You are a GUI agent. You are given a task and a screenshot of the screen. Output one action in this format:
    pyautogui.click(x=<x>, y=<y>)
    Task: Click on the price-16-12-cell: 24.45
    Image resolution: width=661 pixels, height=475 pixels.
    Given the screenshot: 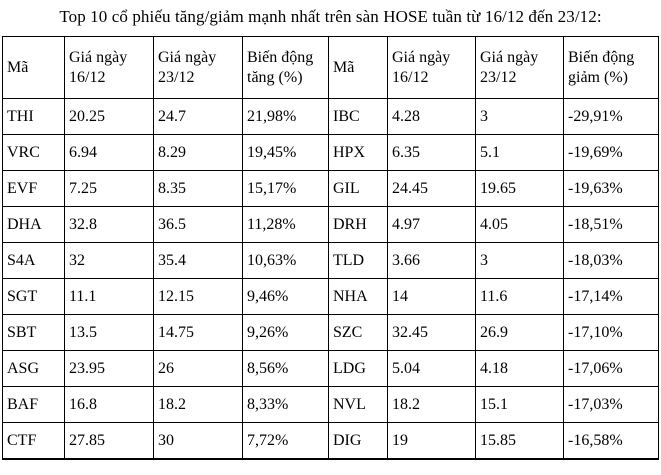 What is the action you would take?
    pyautogui.click(x=431, y=188)
    